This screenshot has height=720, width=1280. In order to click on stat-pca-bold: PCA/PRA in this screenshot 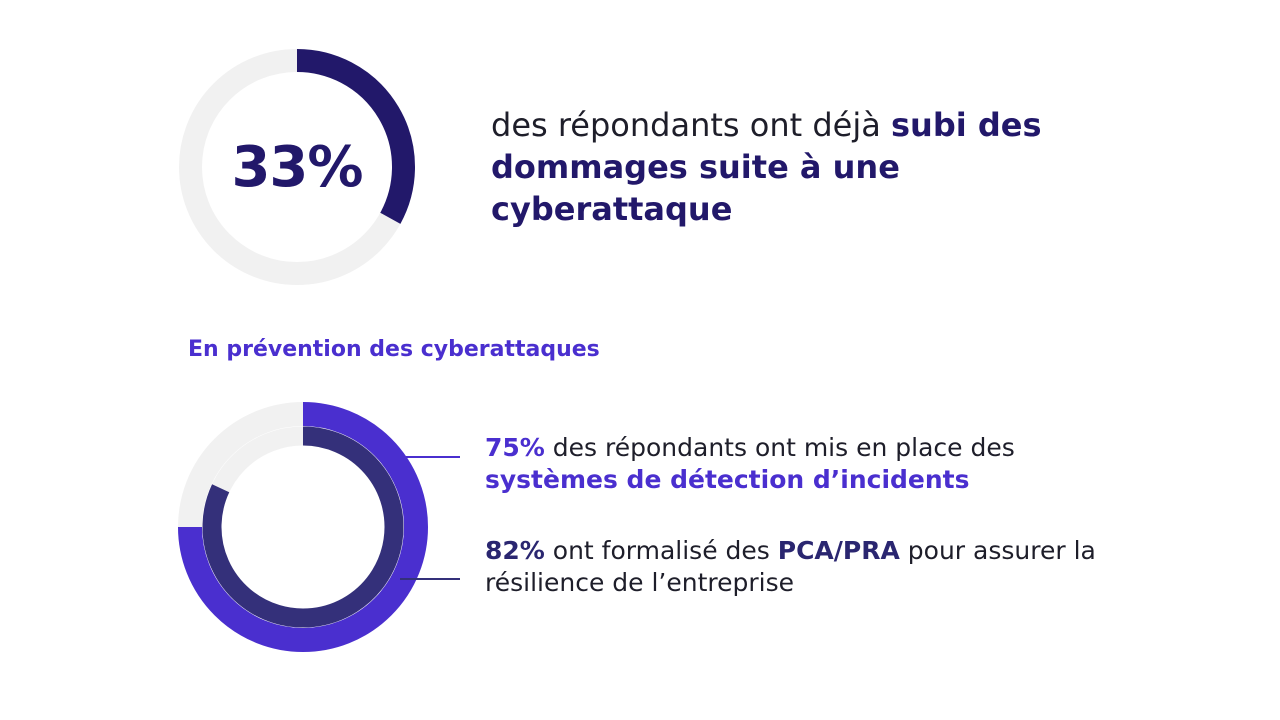, I will do `click(838, 550)`.